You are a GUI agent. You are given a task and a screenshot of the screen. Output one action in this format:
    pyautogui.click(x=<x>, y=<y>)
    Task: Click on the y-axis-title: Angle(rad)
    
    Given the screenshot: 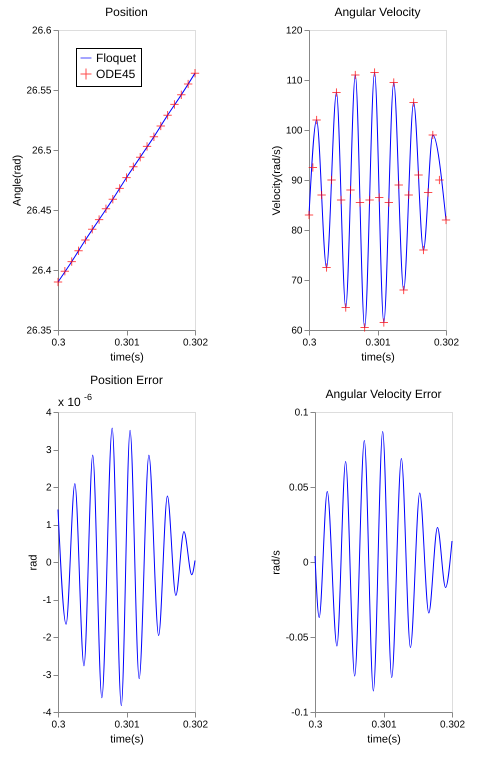 What is the action you would take?
    pyautogui.click(x=17, y=180)
    